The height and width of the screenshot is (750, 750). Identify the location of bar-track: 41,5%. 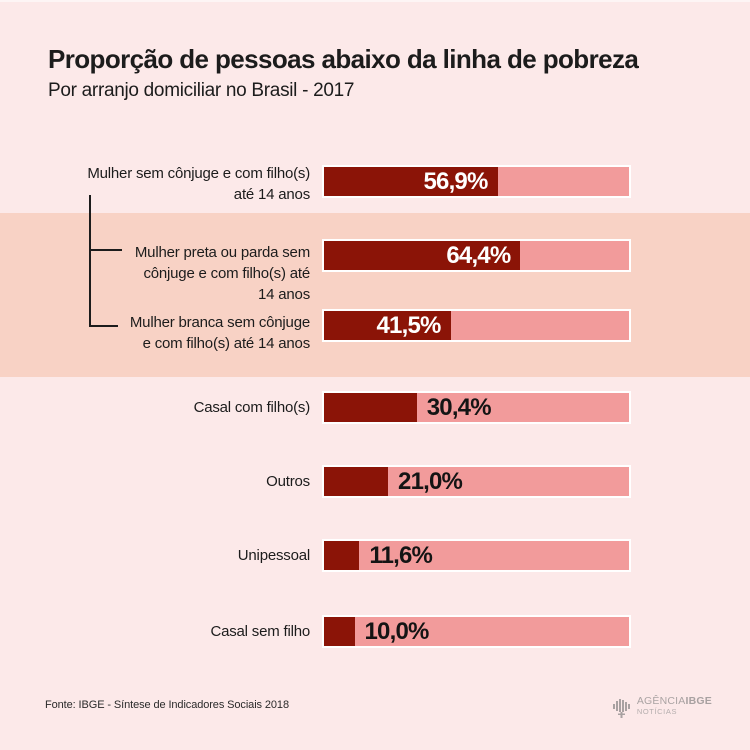
(476, 325).